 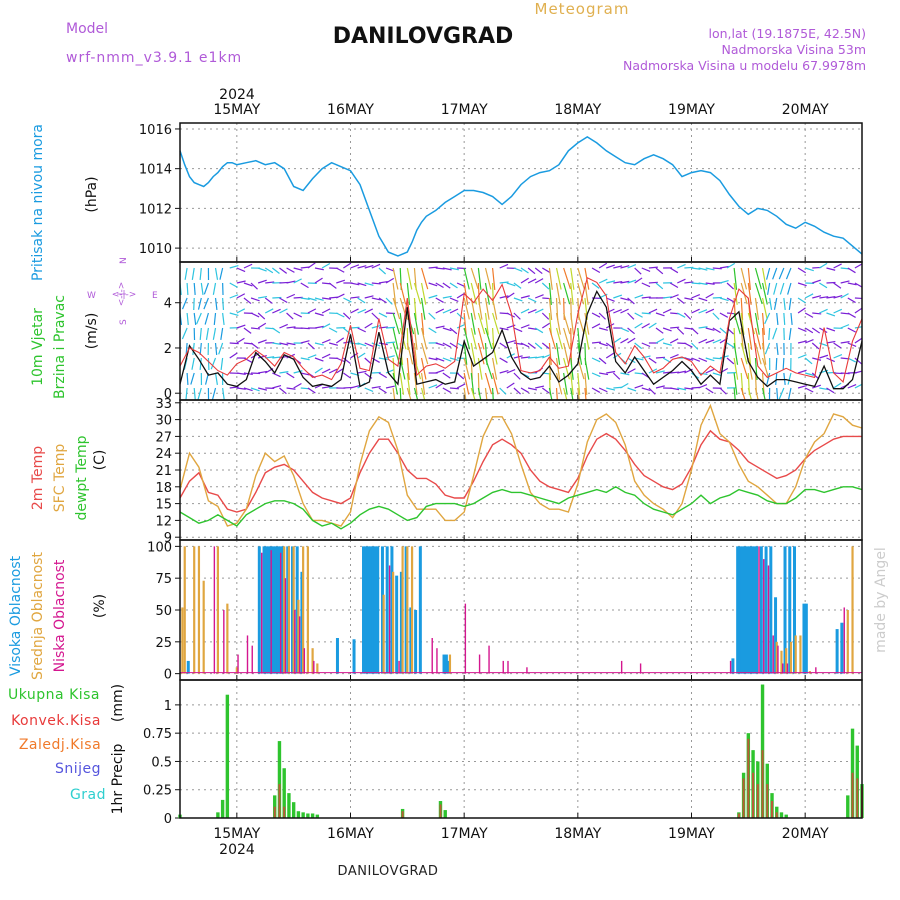 I want to click on wind-legend-we-arrows: <-|->, so click(x=124, y=295).